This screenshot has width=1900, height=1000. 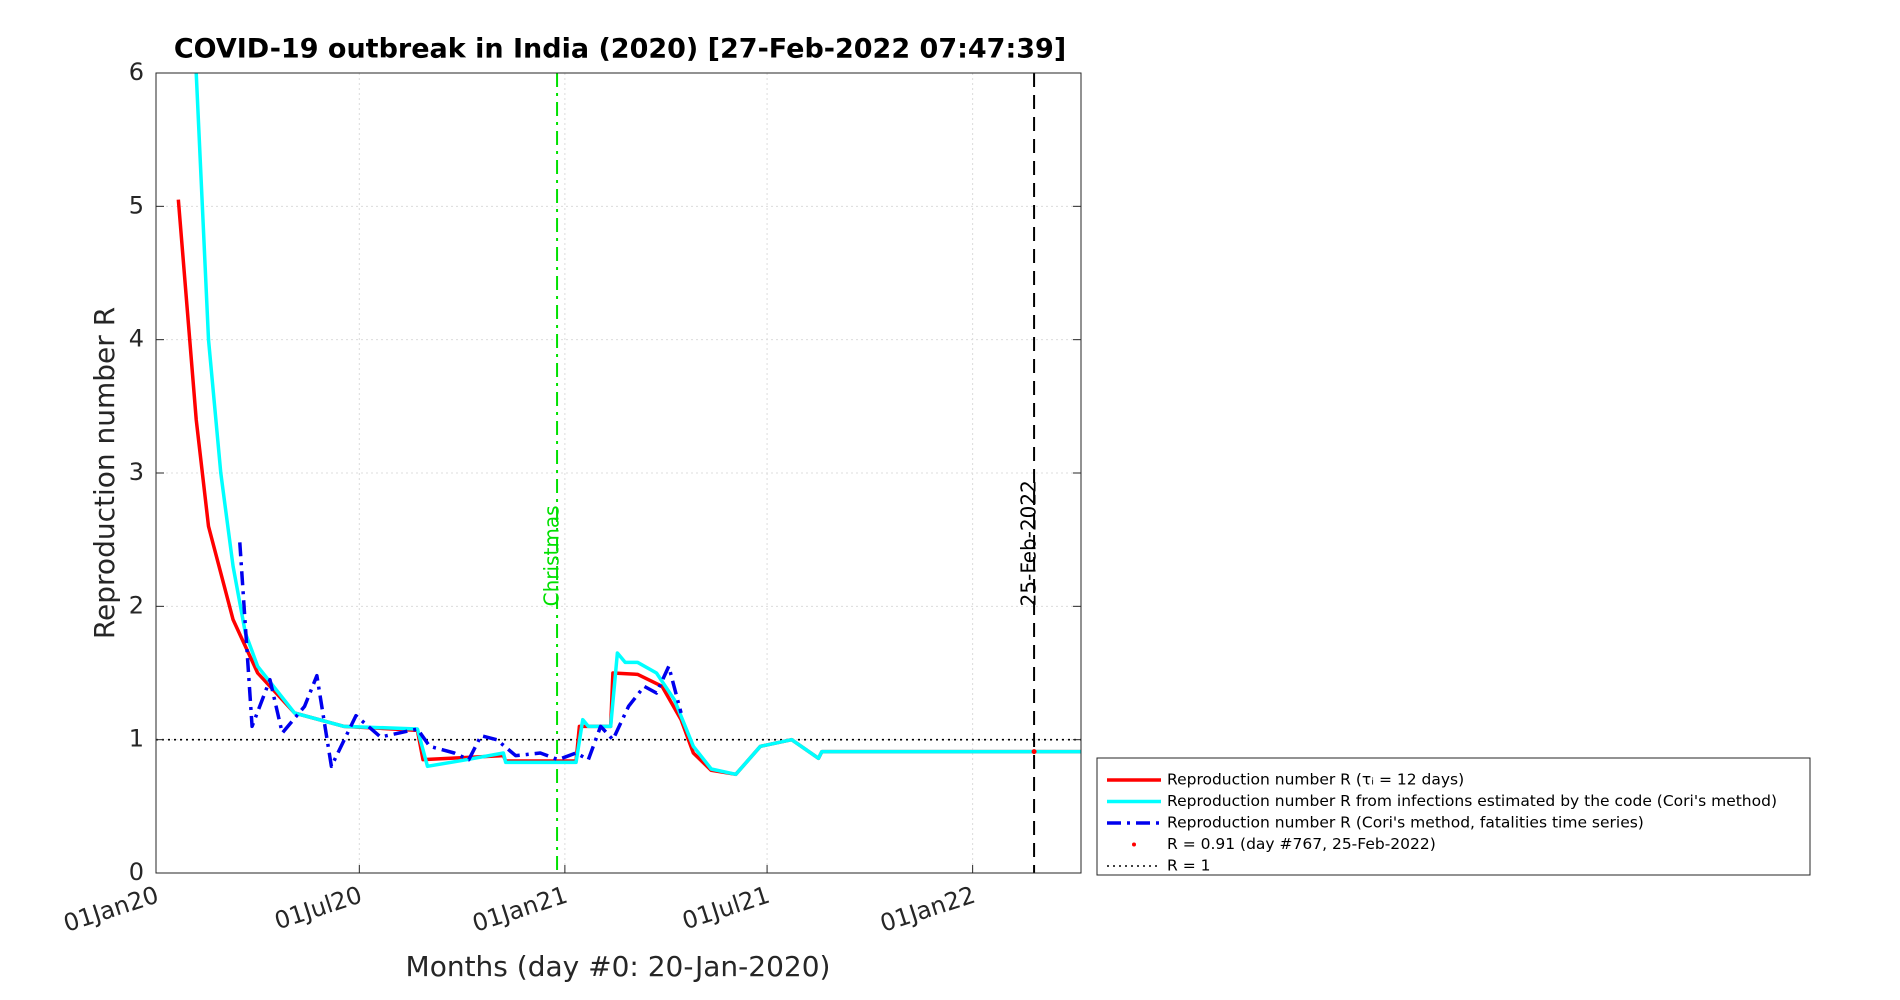 I want to click on legend-swatch, so click(x=1134, y=844).